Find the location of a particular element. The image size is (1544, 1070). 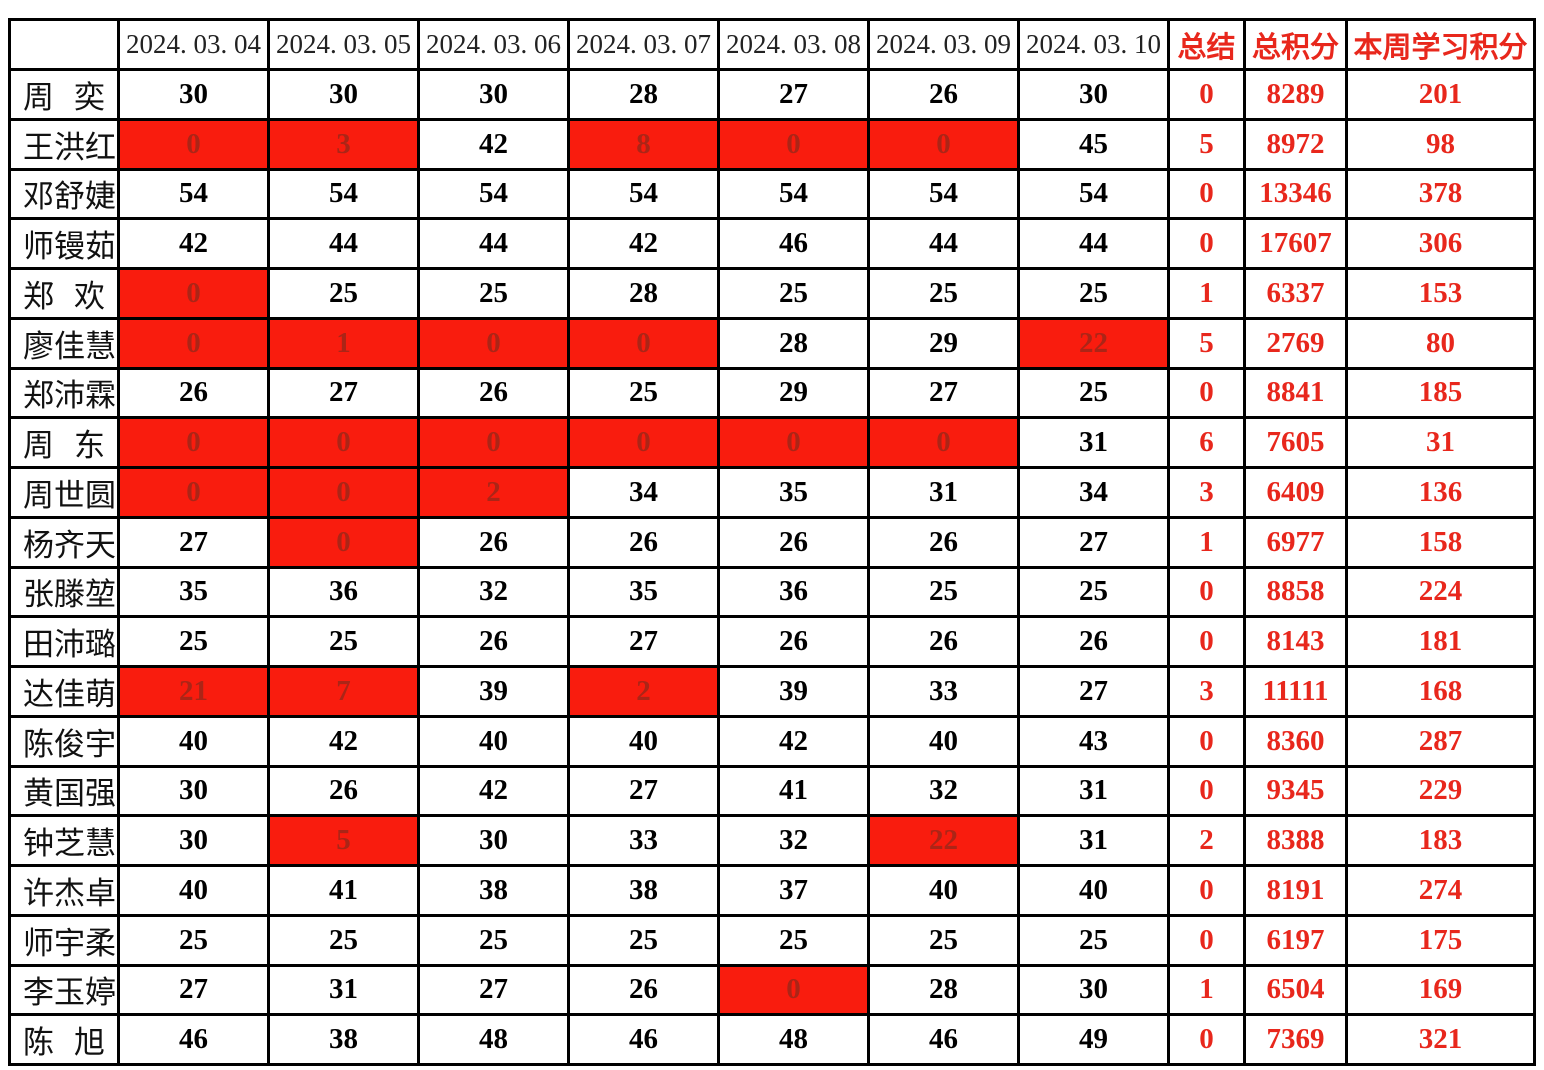

score-cell: 39 is located at coordinates (493, 691).